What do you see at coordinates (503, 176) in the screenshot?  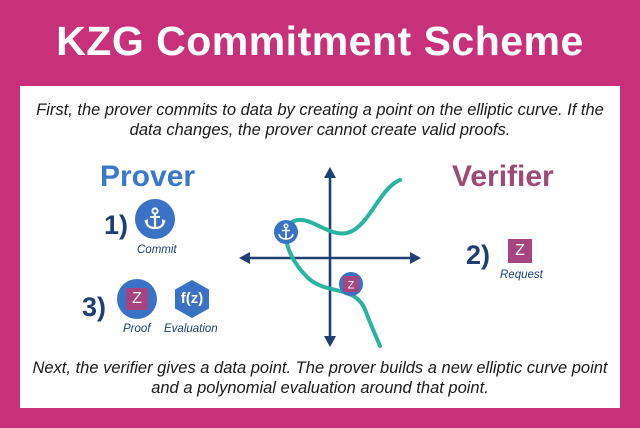 I see `verifier-heading: Verifier` at bounding box center [503, 176].